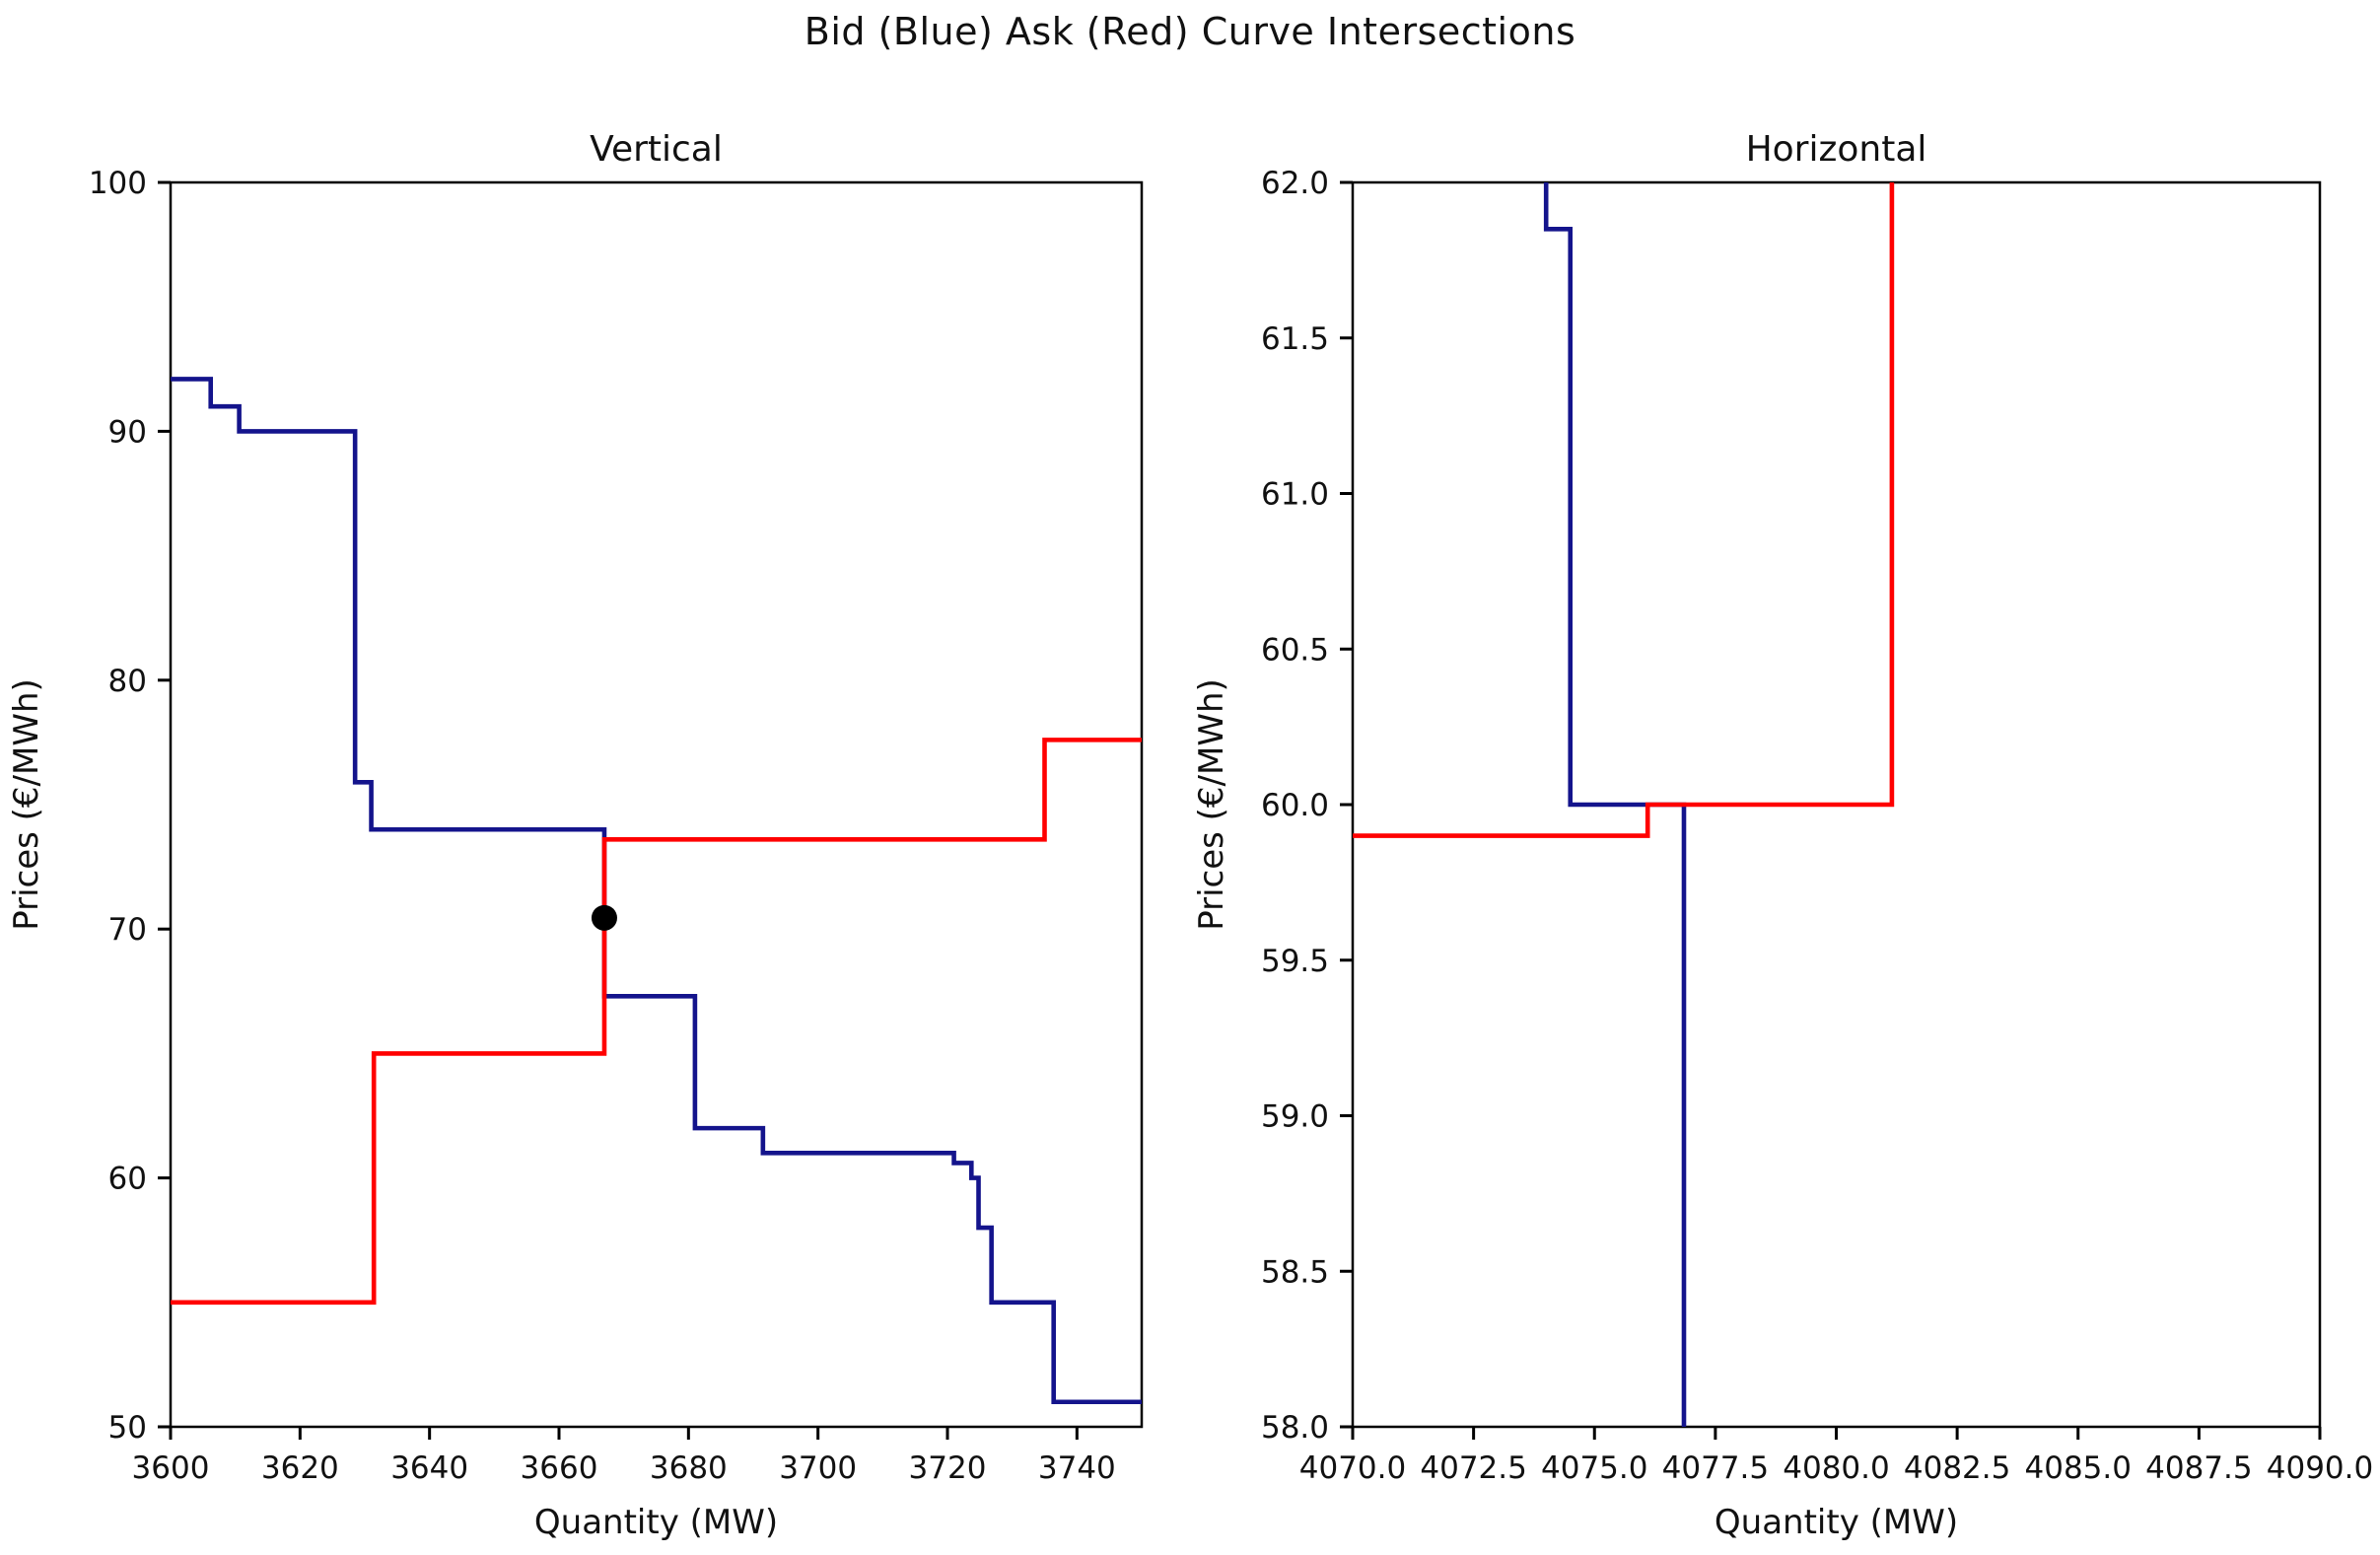 The height and width of the screenshot is (1555, 2380). What do you see at coordinates (1615, 804) in the screenshot?
I see `bid-curve` at bounding box center [1615, 804].